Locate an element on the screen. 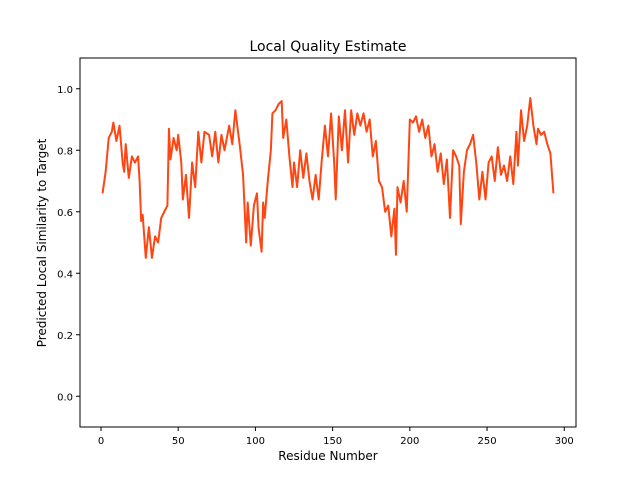 The width and height of the screenshot is (640, 480). x-tick-label: 150 is located at coordinates (332, 441).